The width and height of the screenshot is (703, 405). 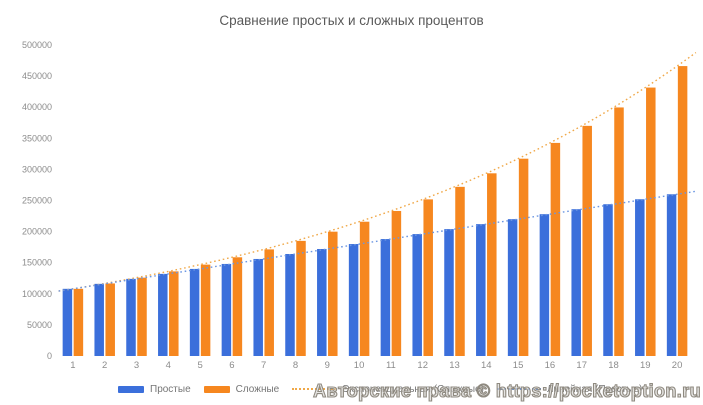 I want to click on bar-Простые-15, so click(x=512, y=287).